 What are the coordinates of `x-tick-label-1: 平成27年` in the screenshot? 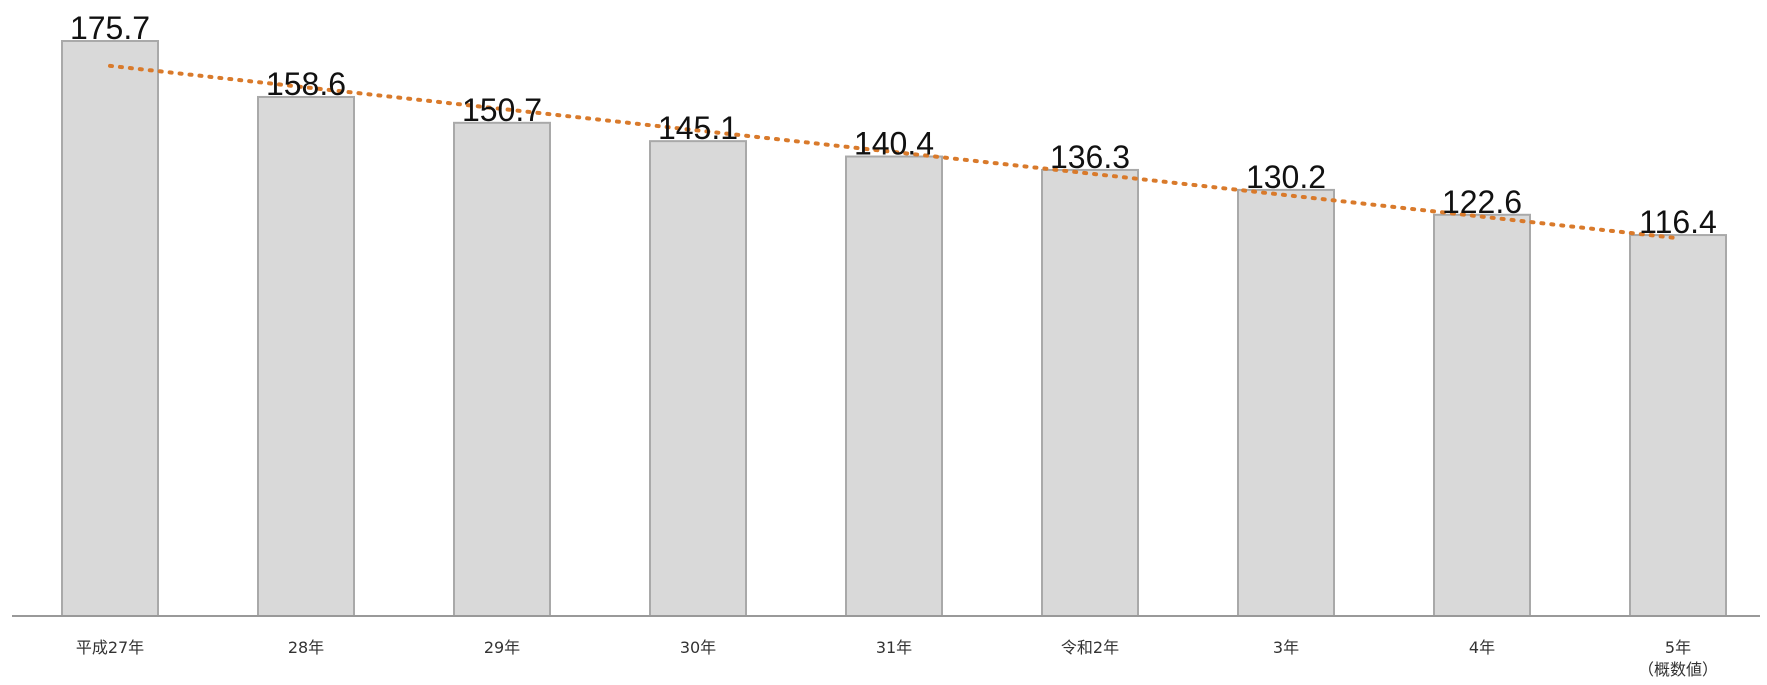 It's located at (110, 647).